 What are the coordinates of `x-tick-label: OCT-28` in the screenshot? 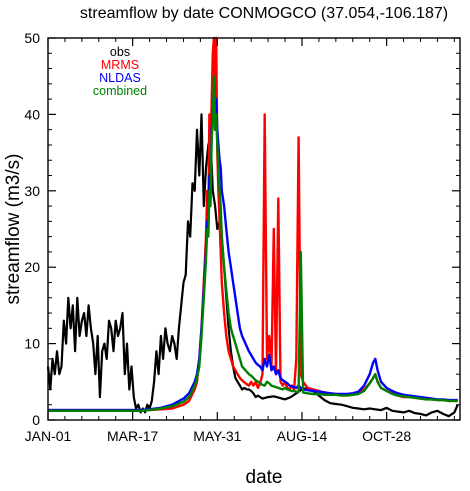 It's located at (386, 436).